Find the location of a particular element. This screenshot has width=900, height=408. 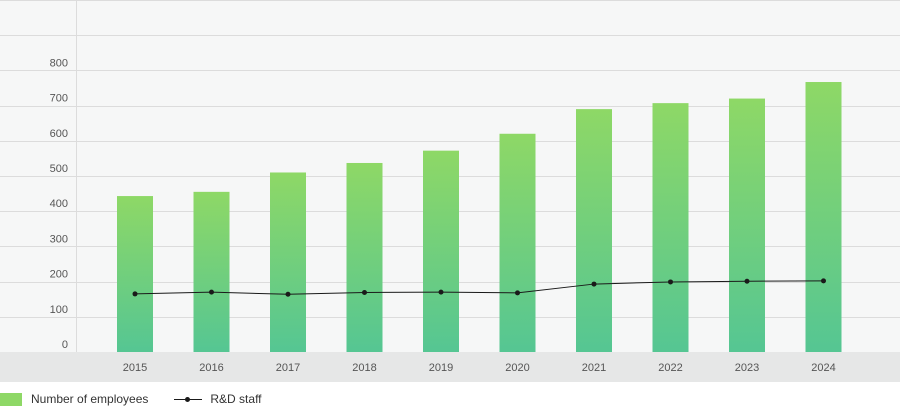

y-tick-label: 600 is located at coordinates (59, 134).